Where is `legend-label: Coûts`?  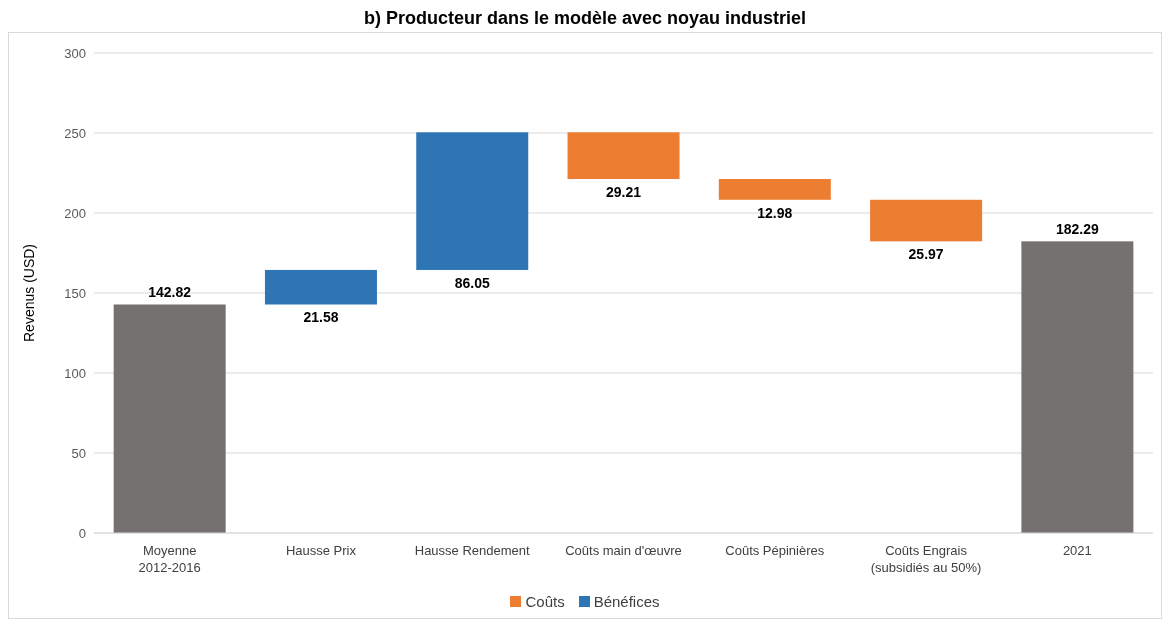 legend-label: Coûts is located at coordinates (544, 601).